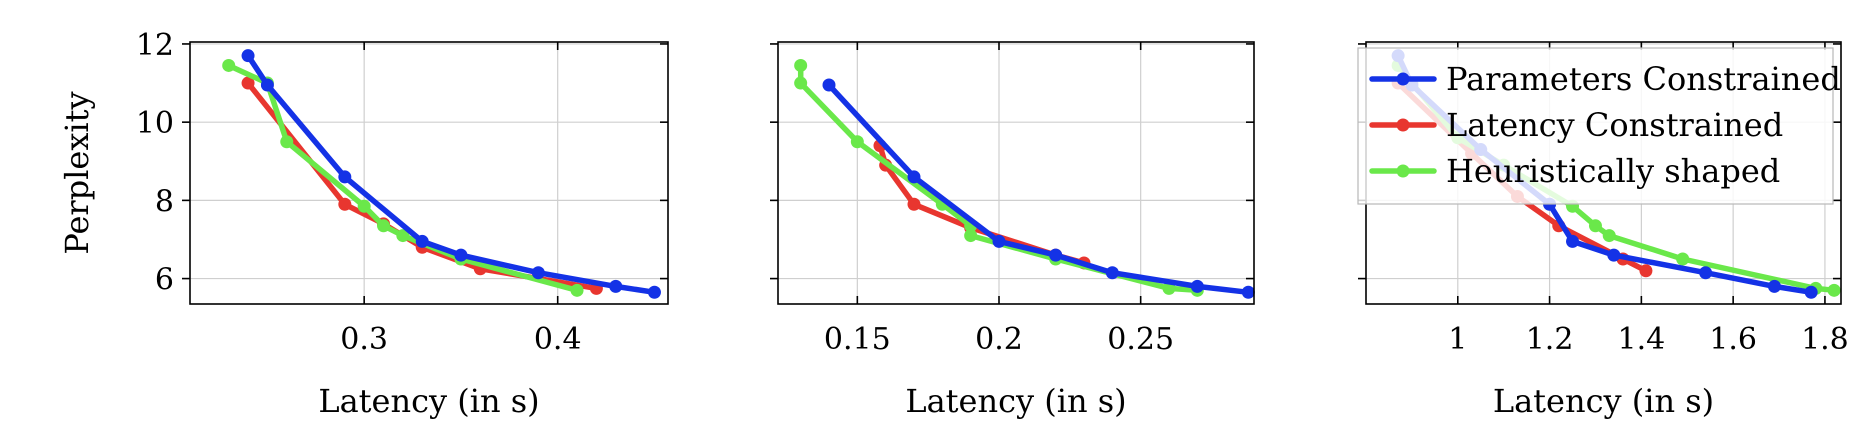 The height and width of the screenshot is (428, 1858). Describe the element at coordinates (1642, 339) in the screenshot. I see `x-tick-label: 1.4` at that location.